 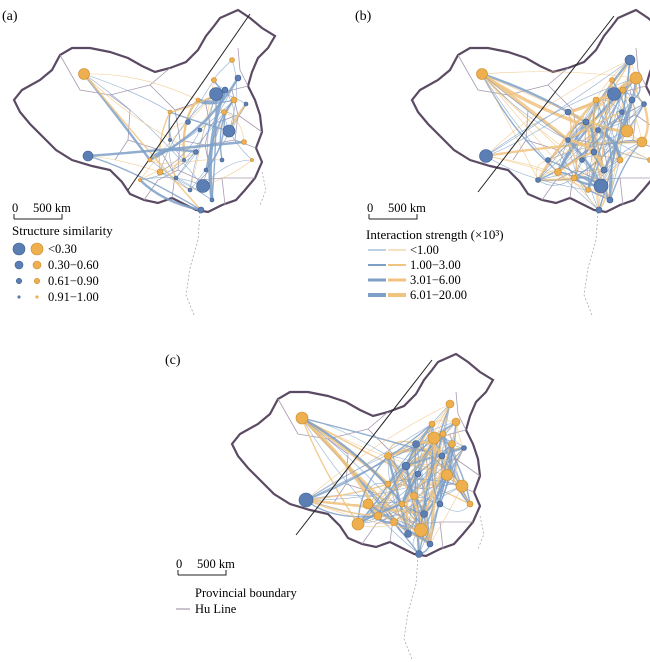 What do you see at coordinates (435, 280) in the screenshot?
I see `svg-text: 3.01−6.00` at bounding box center [435, 280].